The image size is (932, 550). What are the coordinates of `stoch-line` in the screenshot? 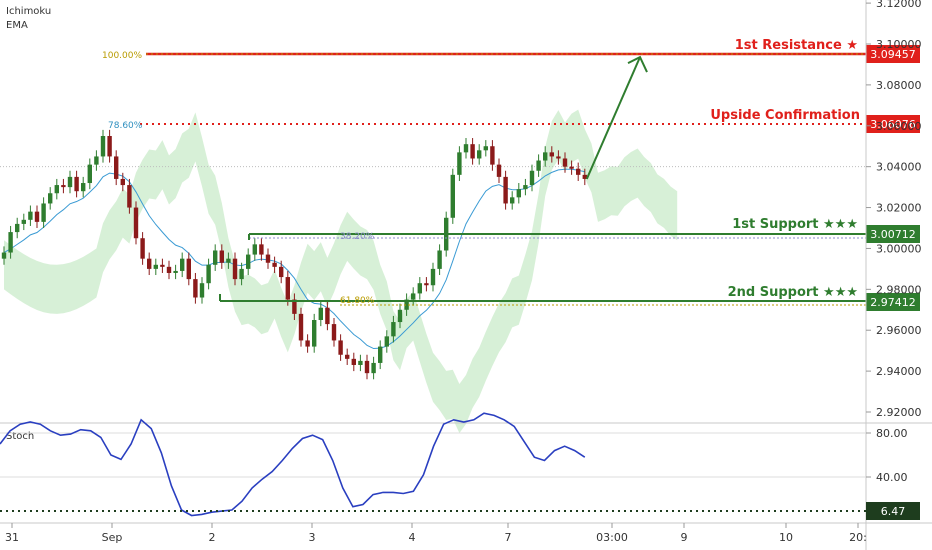 It's located at (293, 464).